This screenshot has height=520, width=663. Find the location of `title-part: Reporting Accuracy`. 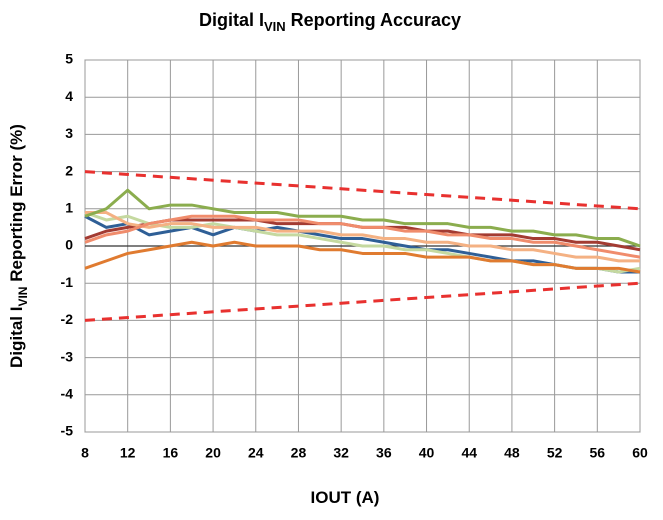

title-part: Reporting Accuracy is located at coordinates (373, 20).